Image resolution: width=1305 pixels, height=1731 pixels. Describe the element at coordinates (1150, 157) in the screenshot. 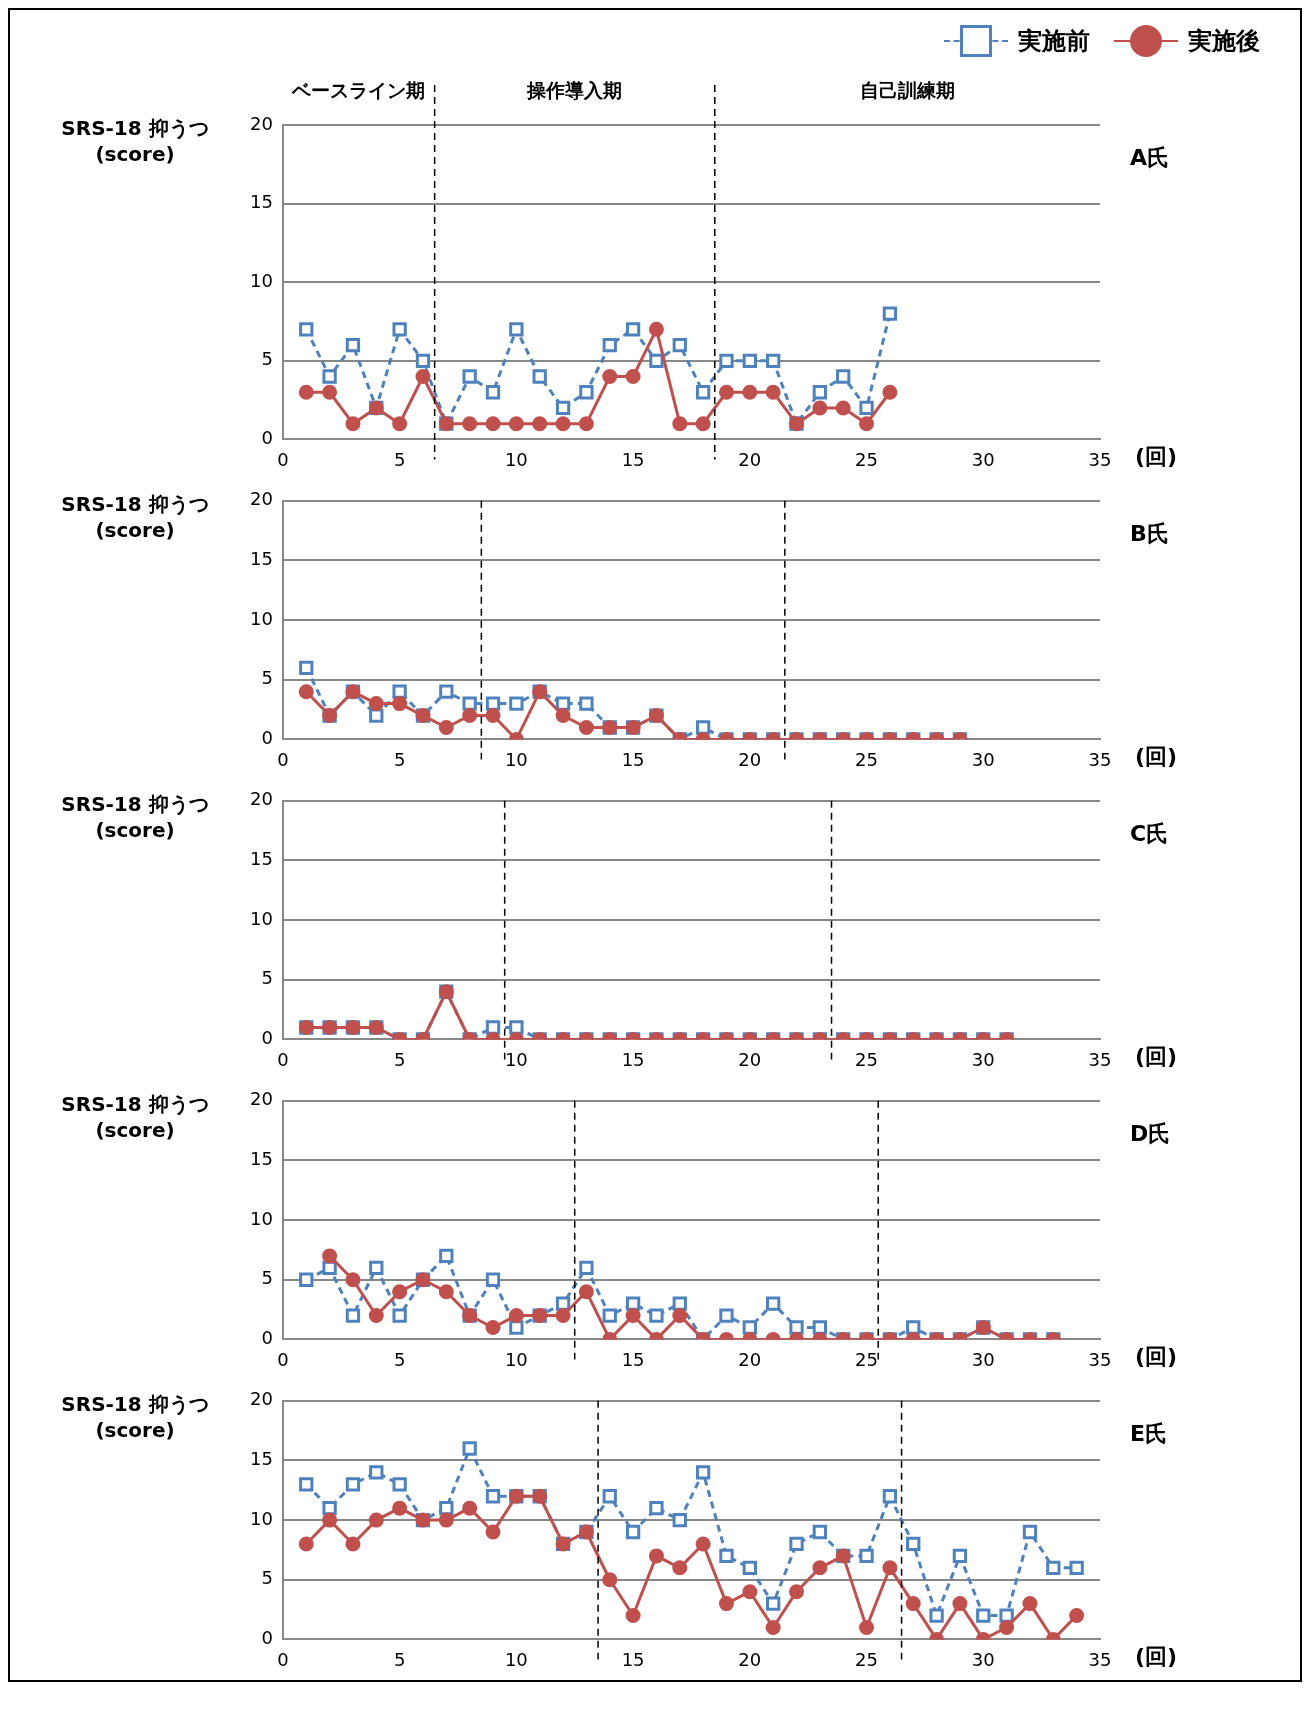

I see `text: A氏` at that location.